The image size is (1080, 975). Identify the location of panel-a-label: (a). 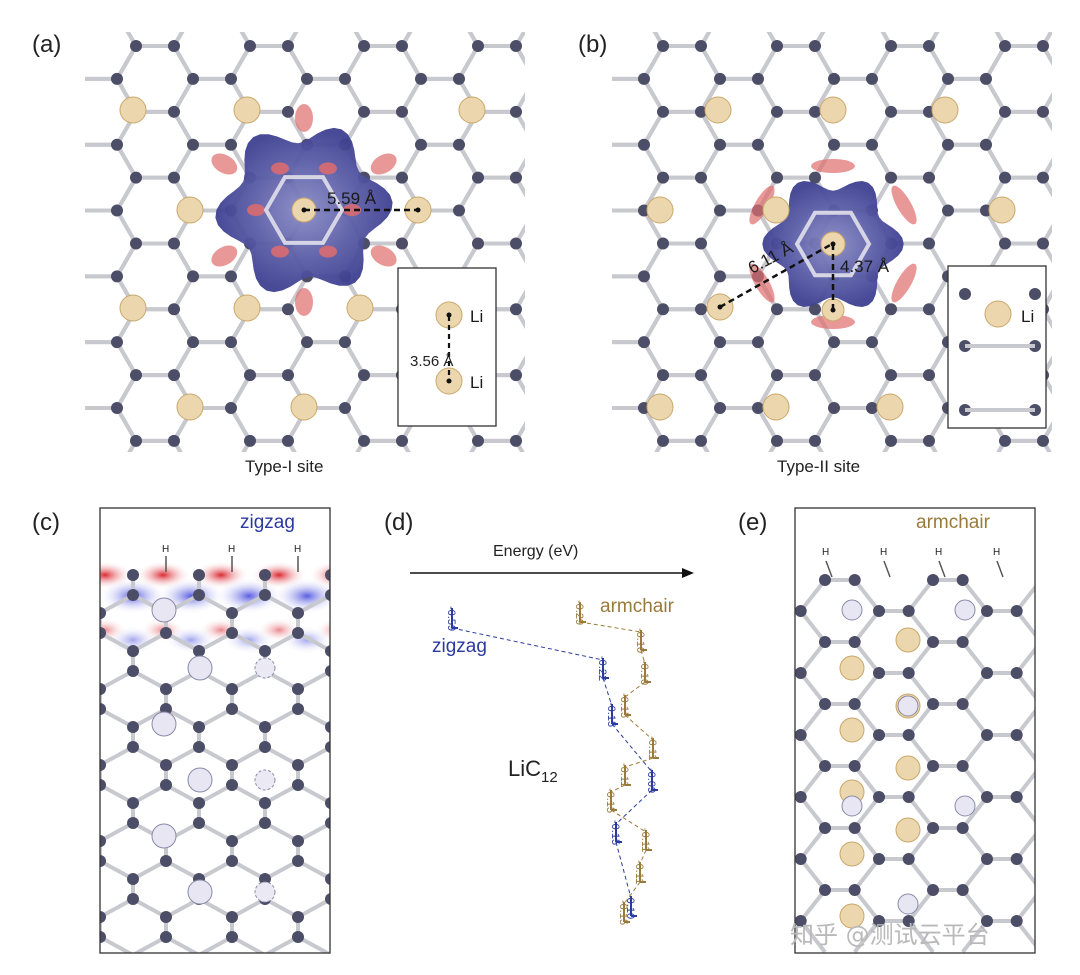
(46, 44).